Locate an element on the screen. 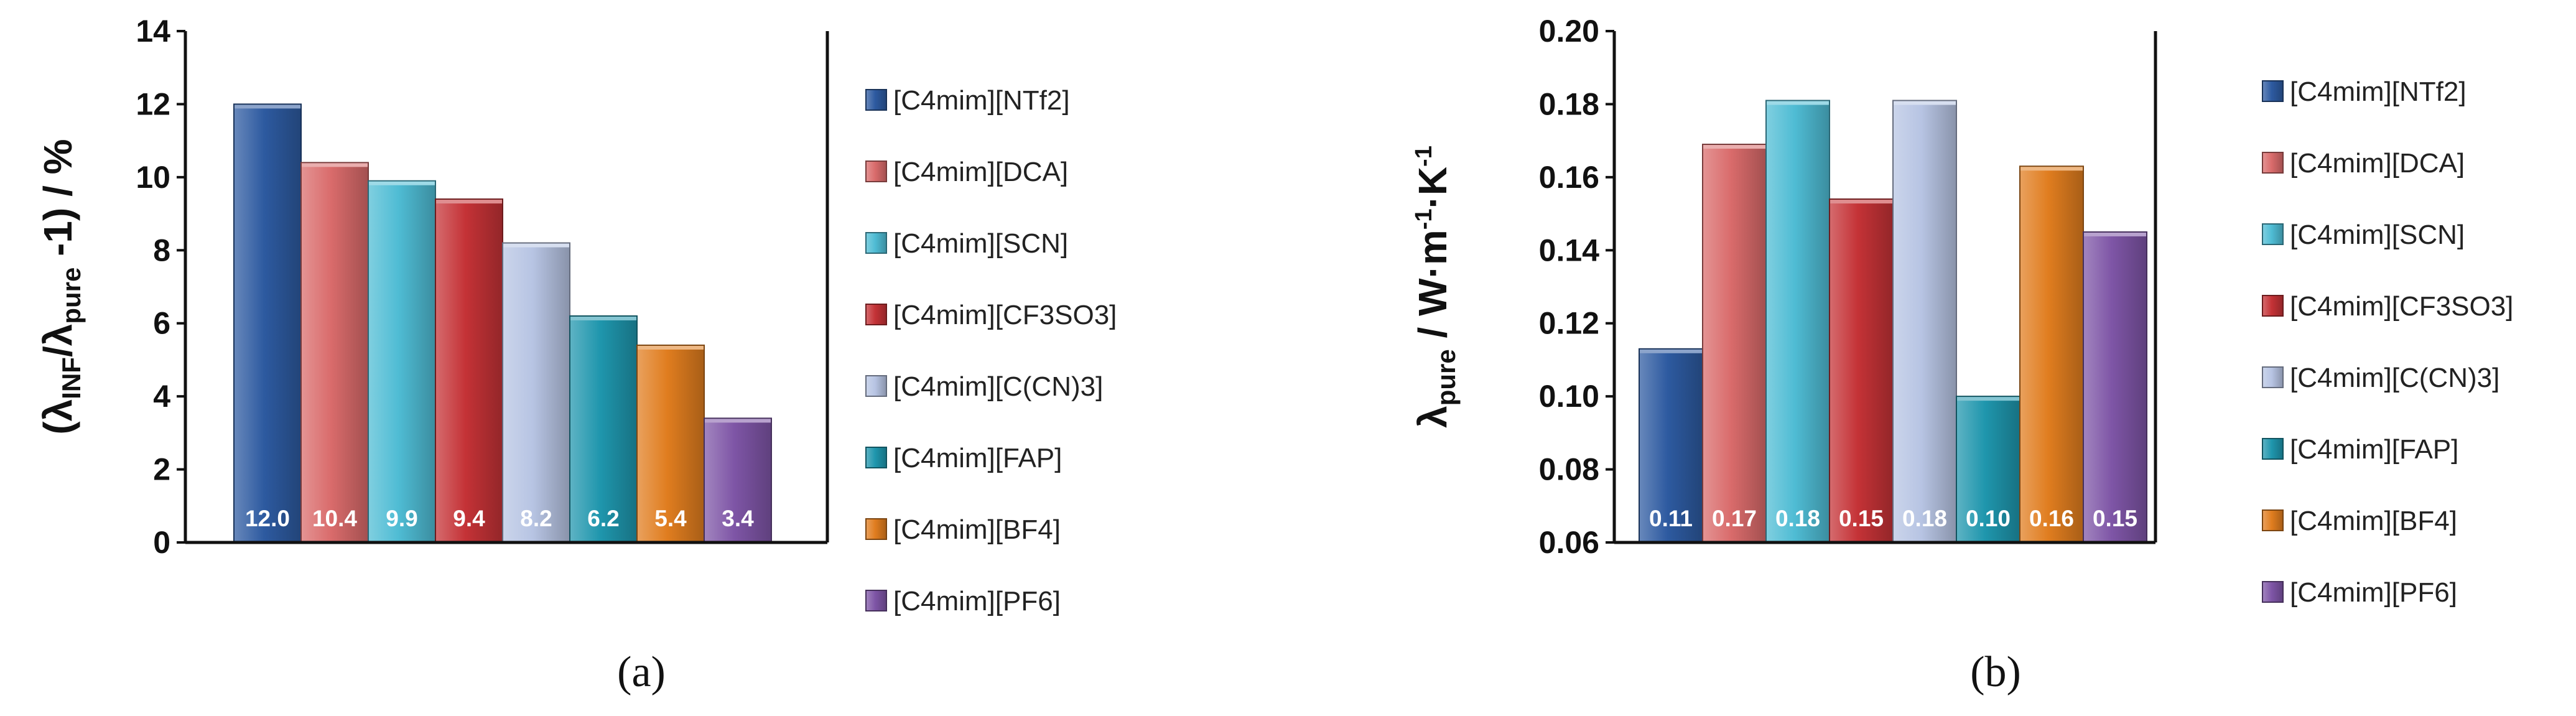 The image size is (2576, 716). y-tick-label: 0.08 is located at coordinates (1569, 469).